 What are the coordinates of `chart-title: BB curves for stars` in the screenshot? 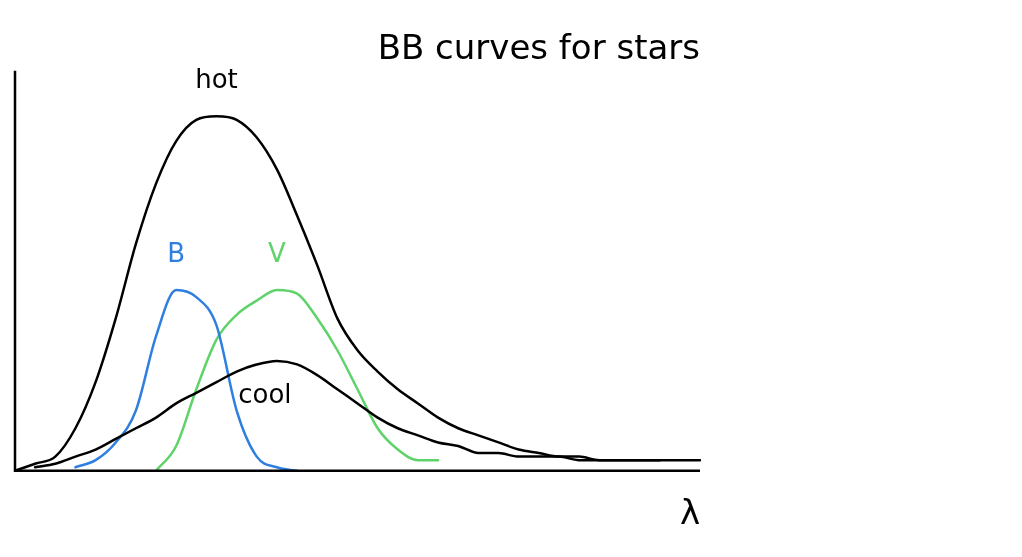 It's located at (538, 47).